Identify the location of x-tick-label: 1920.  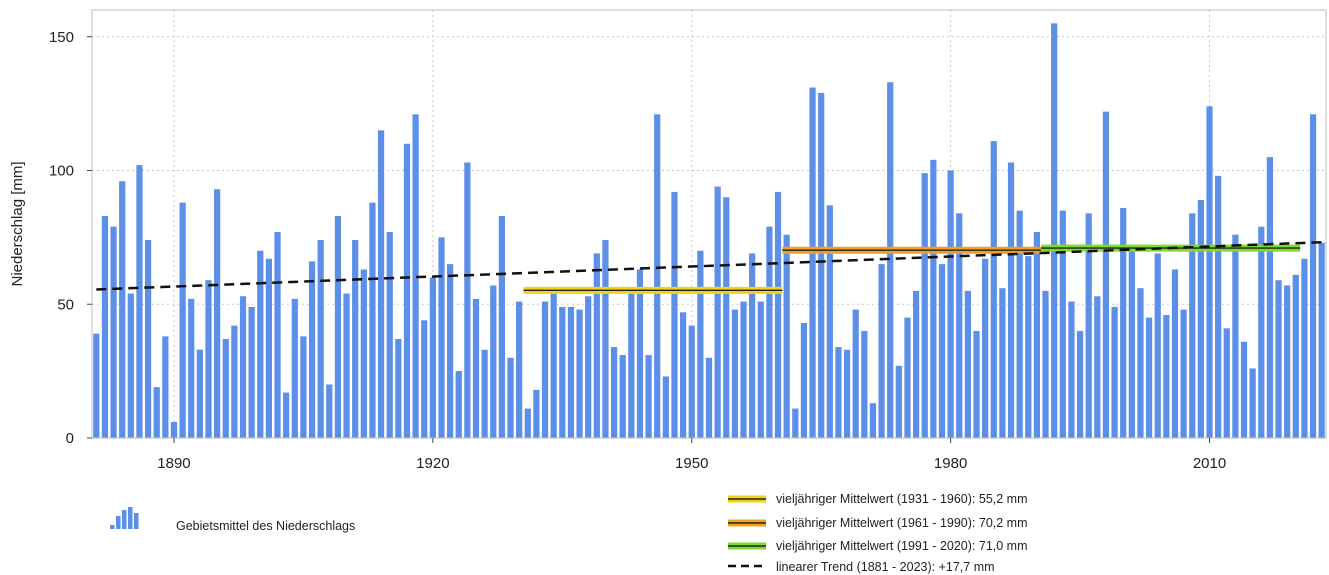
(432, 463).